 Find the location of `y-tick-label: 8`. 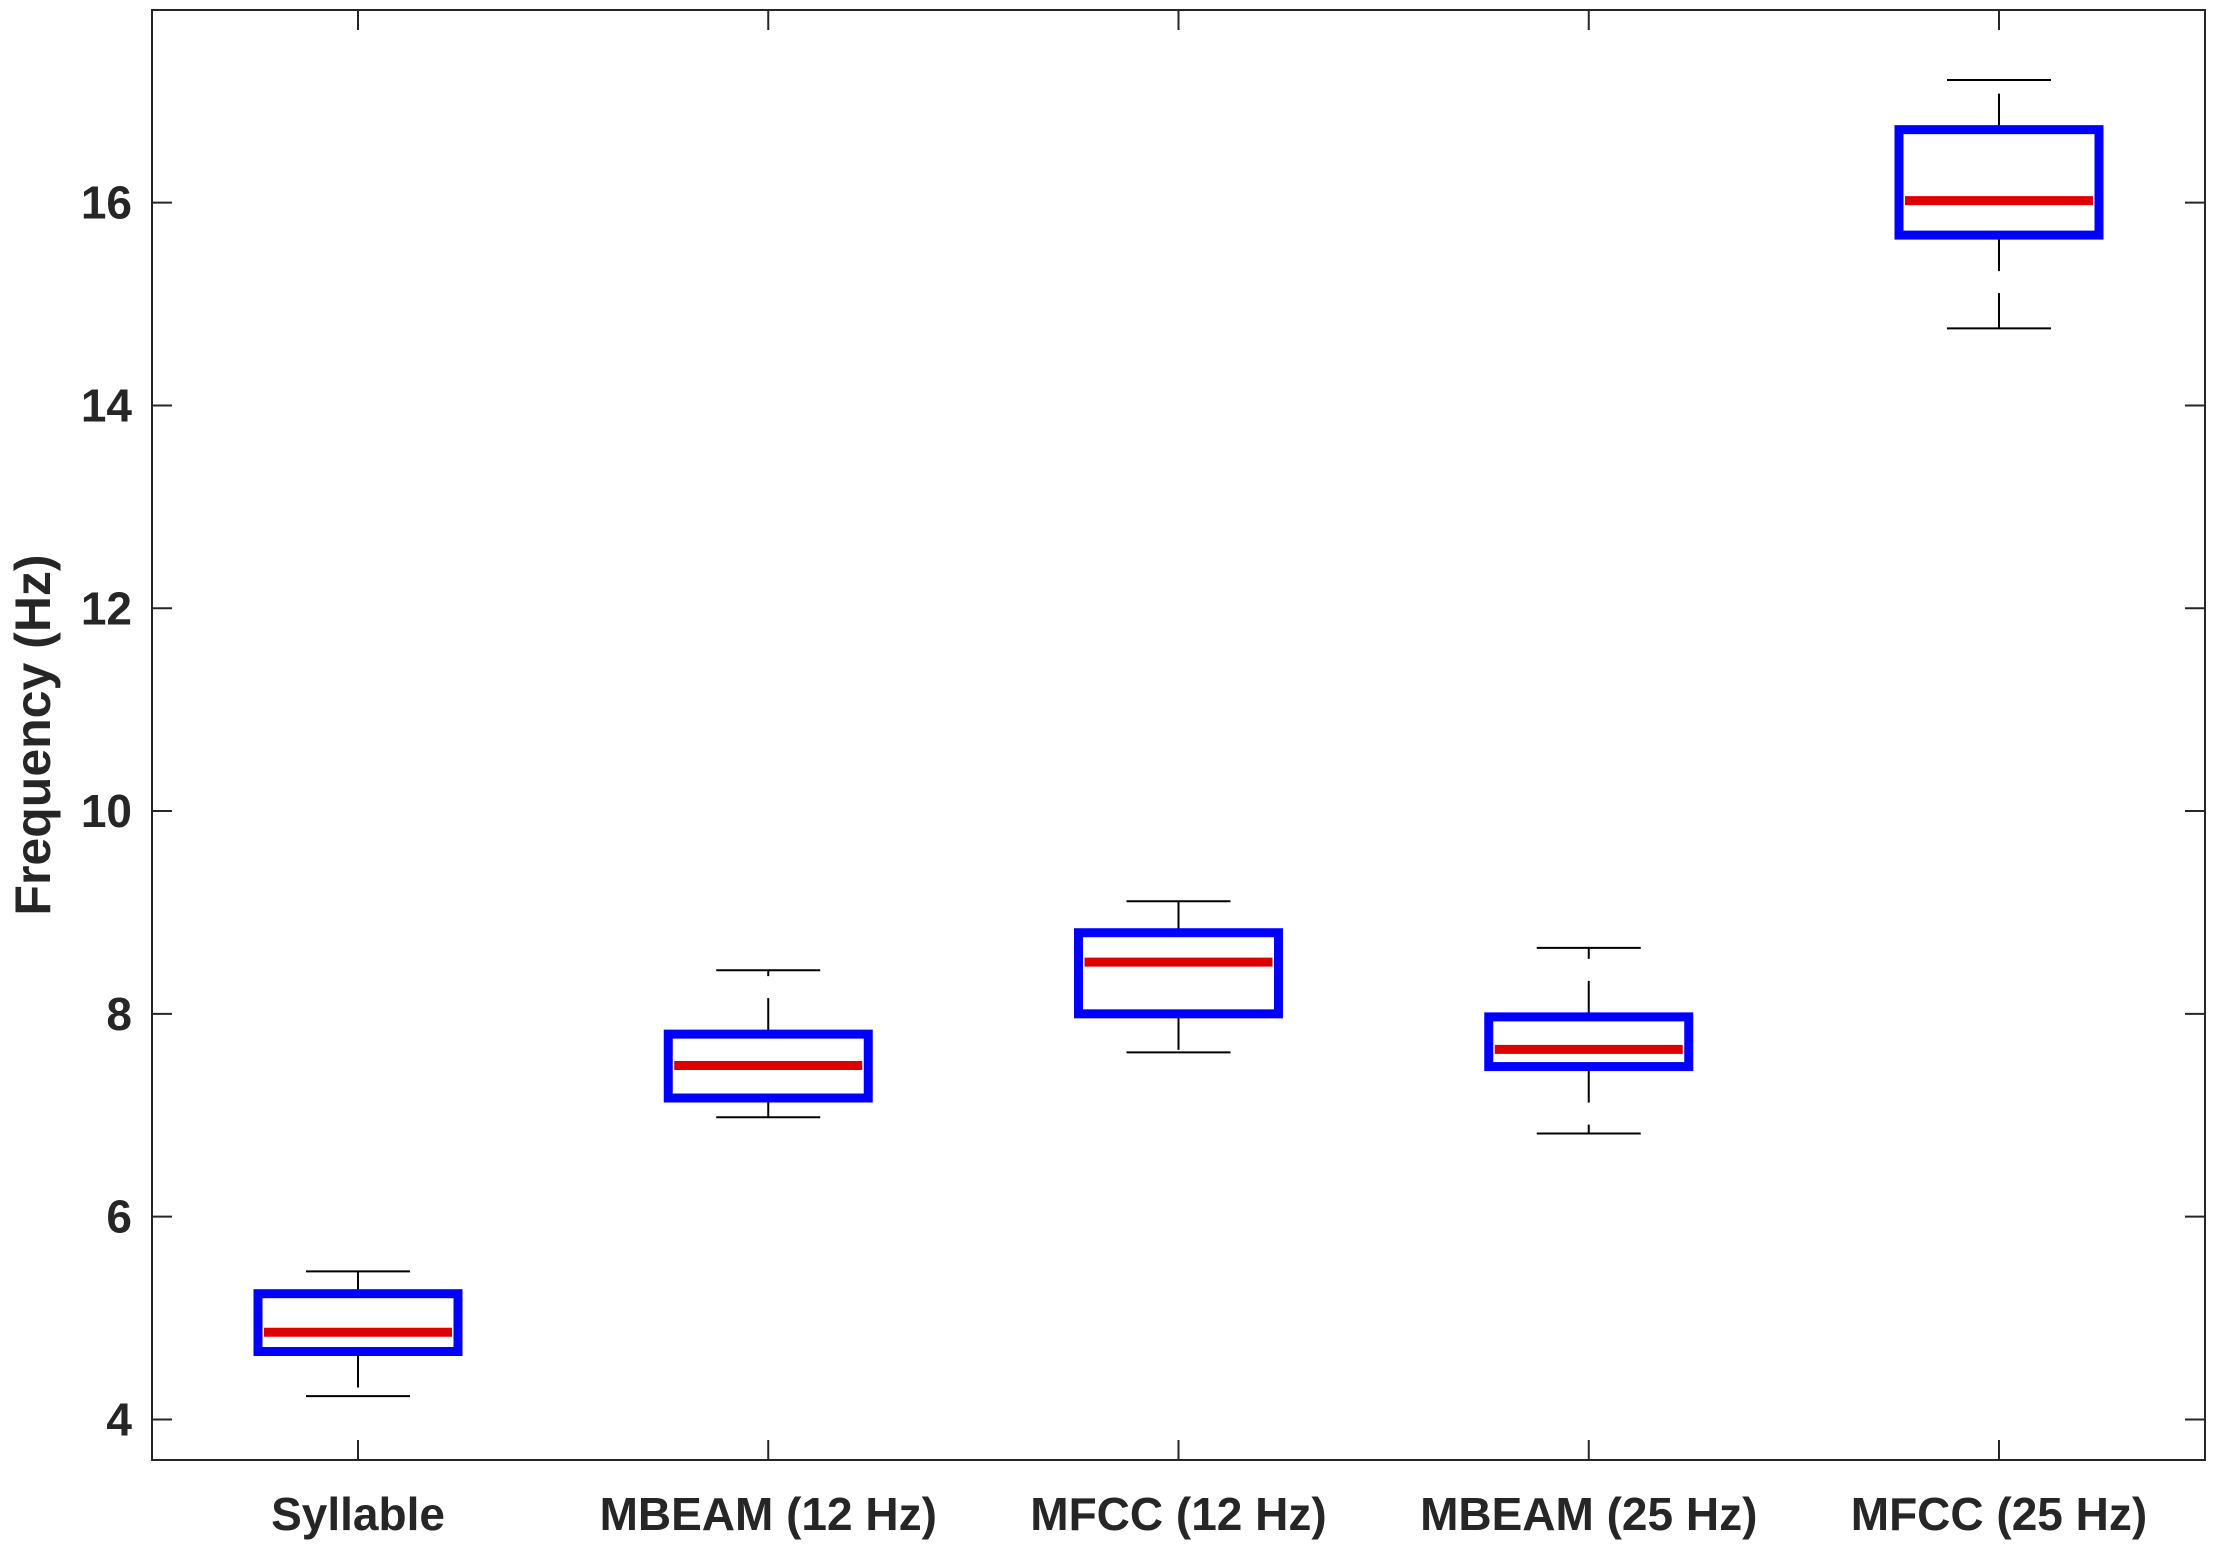

y-tick-label: 8 is located at coordinates (119, 1014).